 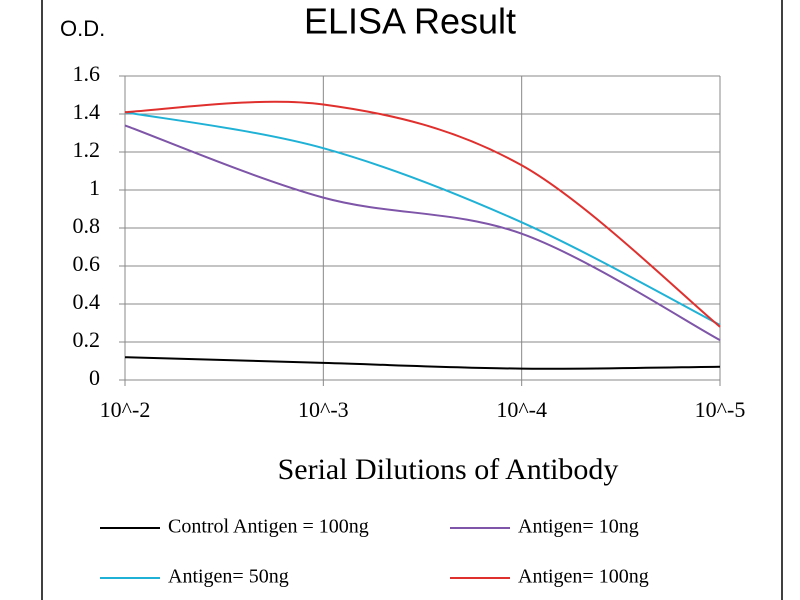 What do you see at coordinates (87, 73) in the screenshot?
I see `y-tick-label: 1.6` at bounding box center [87, 73].